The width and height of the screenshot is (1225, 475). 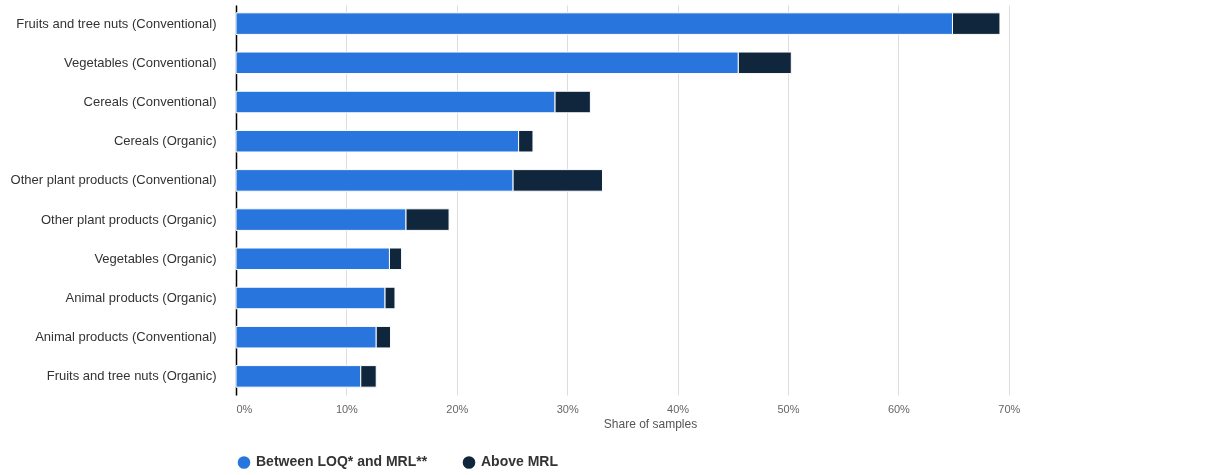 What do you see at coordinates (140, 62) in the screenshot?
I see `y-tick-label: Vegetables (Conventional)` at bounding box center [140, 62].